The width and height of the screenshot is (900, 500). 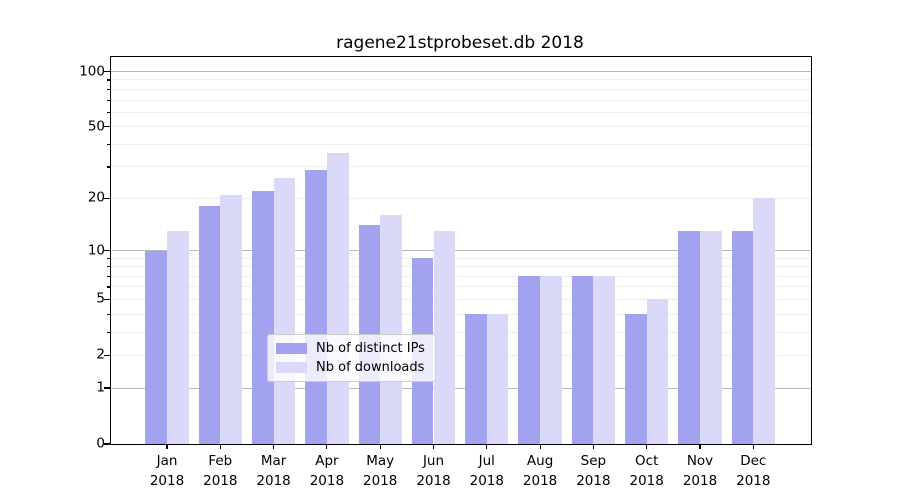 I want to click on bar-downloads-mar, so click(x=284, y=311).